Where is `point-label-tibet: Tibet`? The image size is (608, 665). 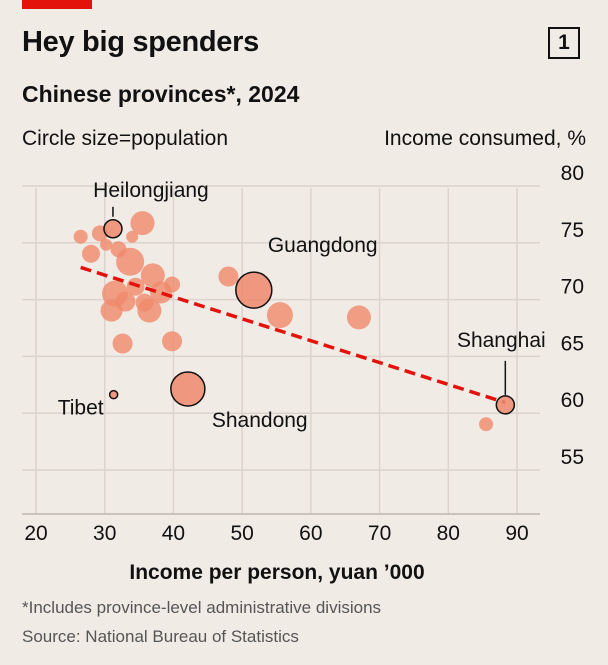
point-label-tibet: Tibet is located at coordinates (81, 408).